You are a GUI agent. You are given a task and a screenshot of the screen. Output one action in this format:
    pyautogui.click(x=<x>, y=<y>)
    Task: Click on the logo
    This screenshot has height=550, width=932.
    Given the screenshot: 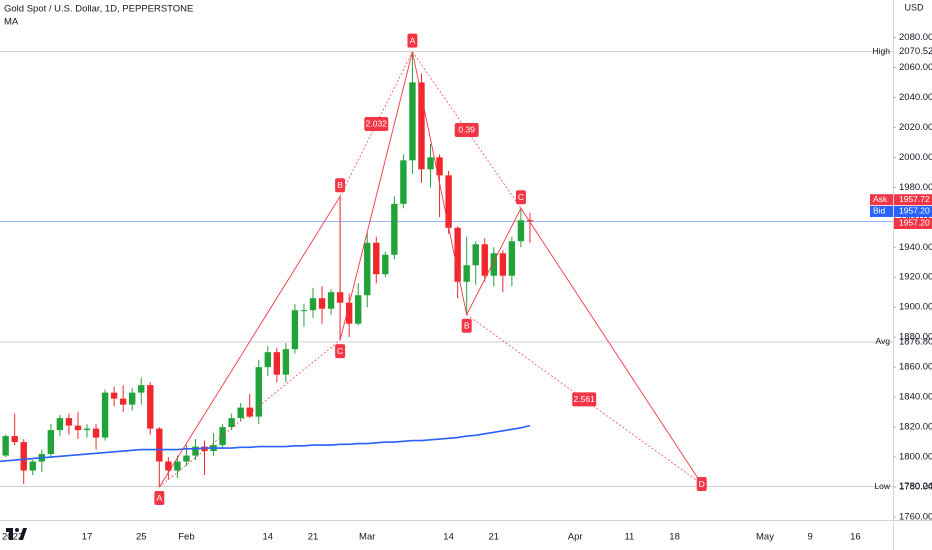 What is the action you would take?
    pyautogui.click(x=16, y=534)
    